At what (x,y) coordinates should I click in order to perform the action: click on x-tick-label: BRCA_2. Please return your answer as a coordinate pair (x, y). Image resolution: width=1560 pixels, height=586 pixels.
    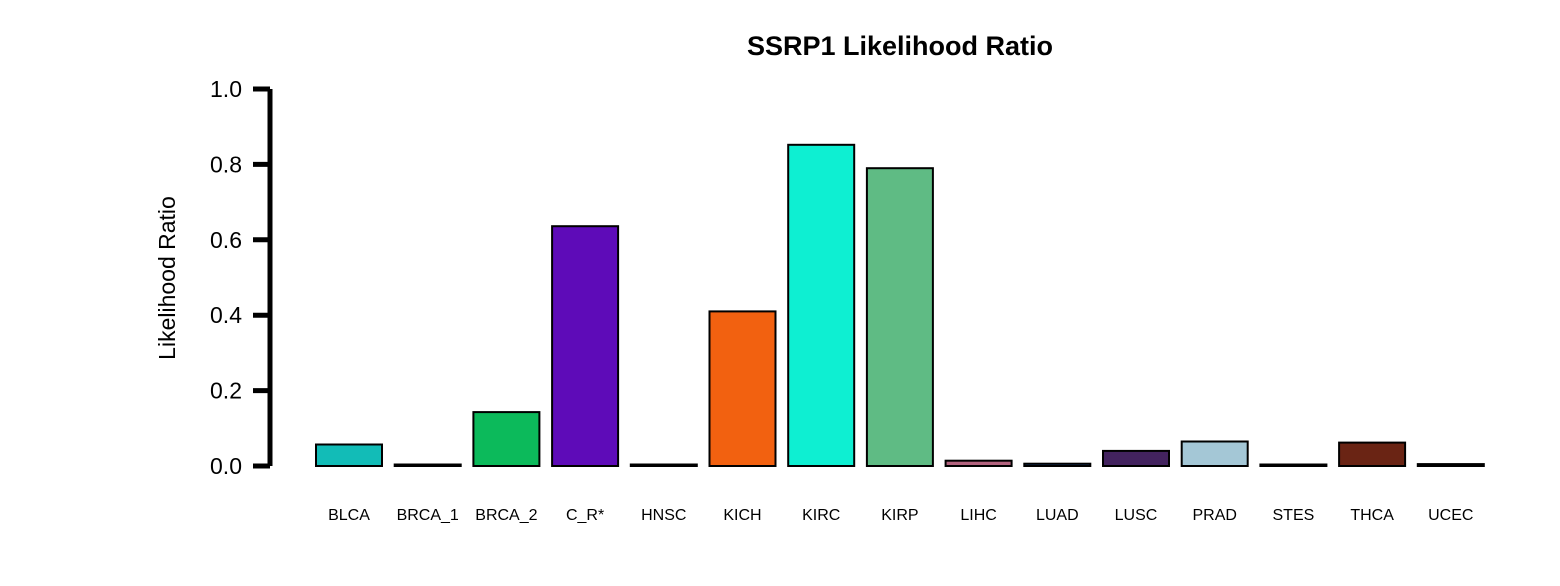
    Looking at the image, I should click on (506, 515).